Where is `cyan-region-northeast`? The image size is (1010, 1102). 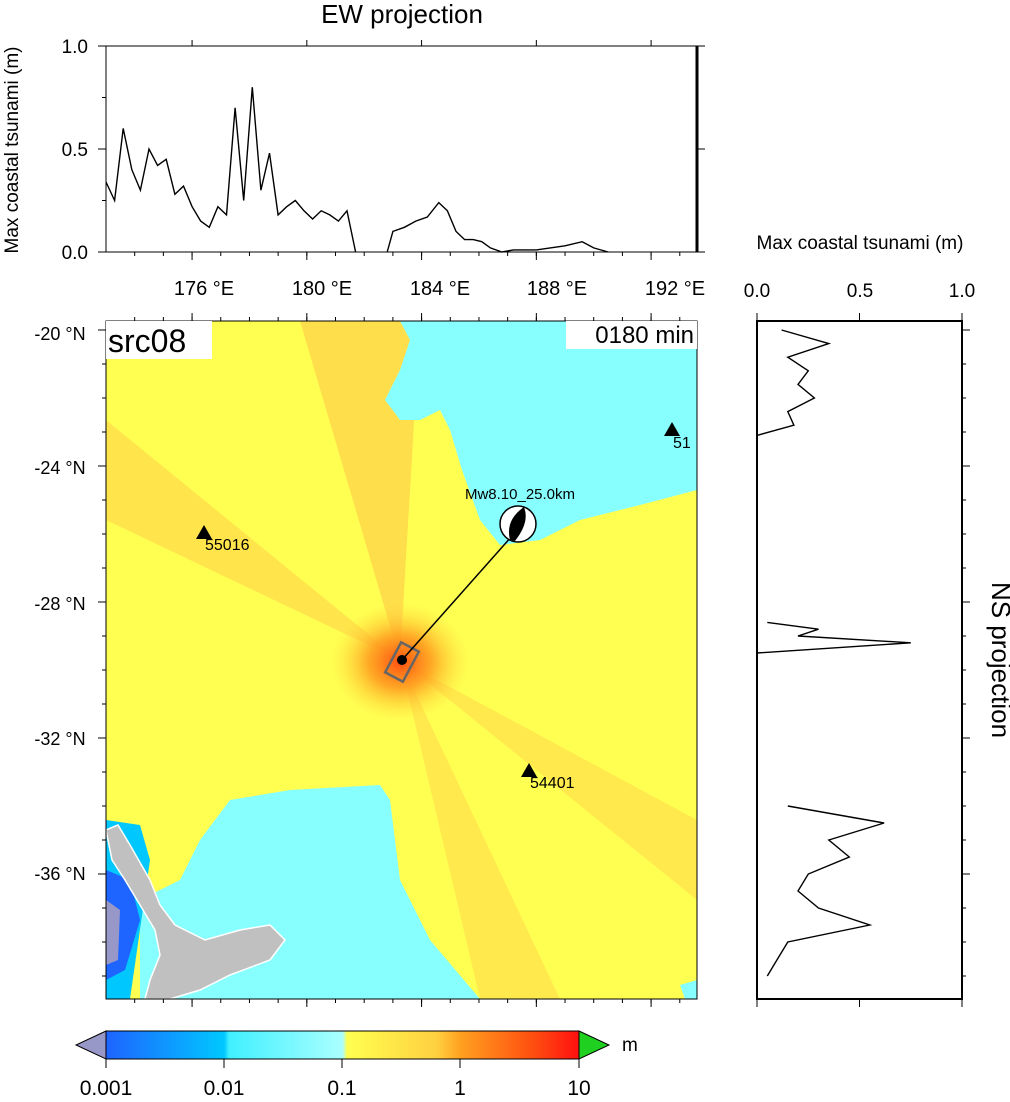 cyan-region-northeast is located at coordinates (541, 433).